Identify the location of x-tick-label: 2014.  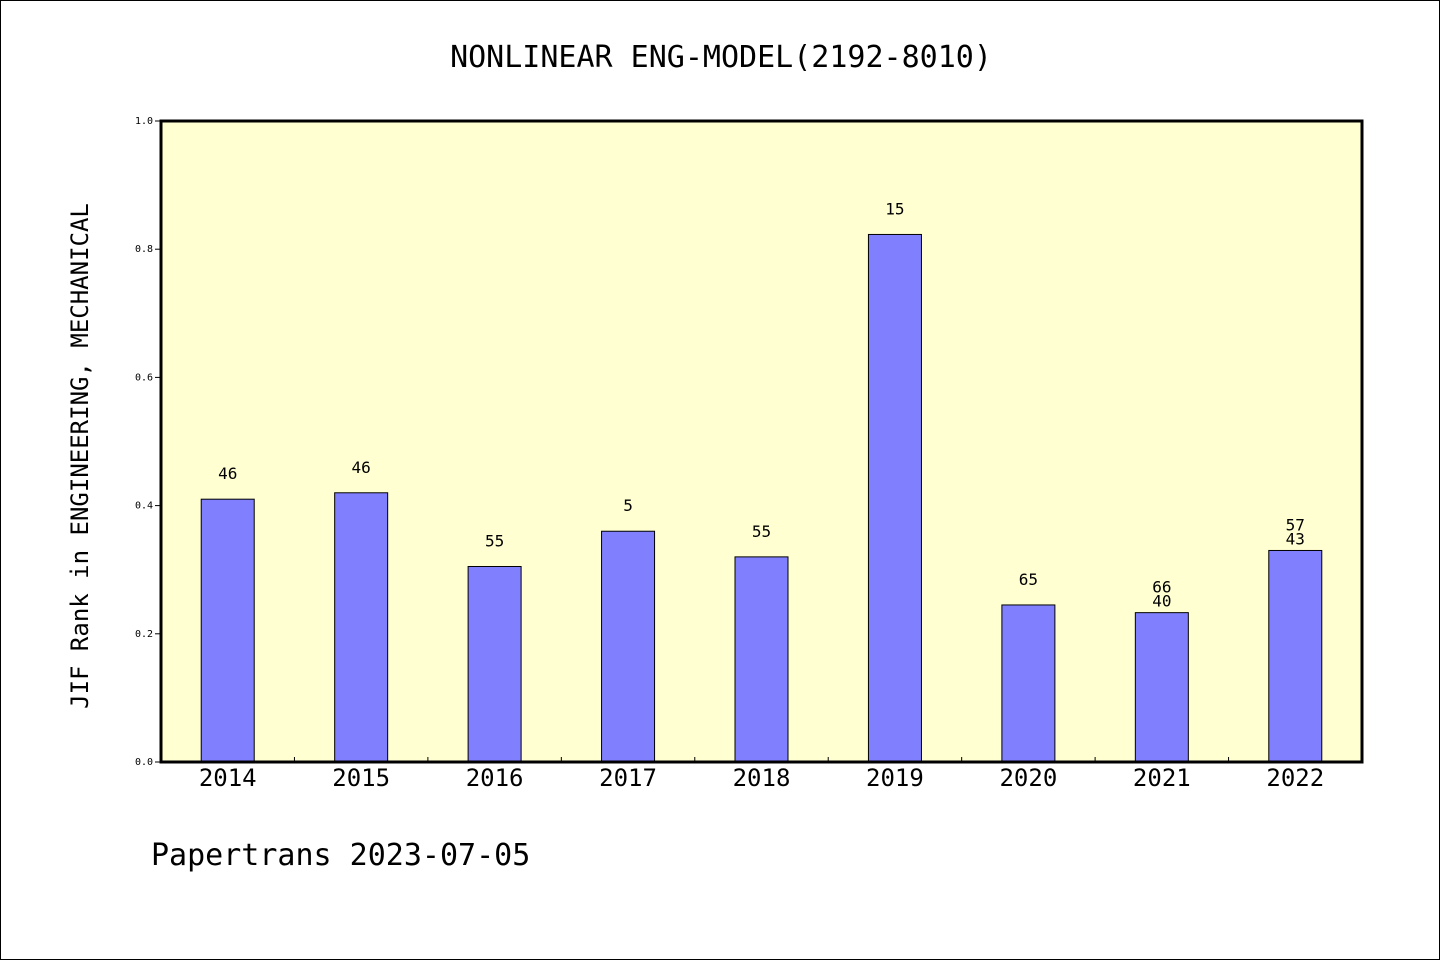
(228, 778).